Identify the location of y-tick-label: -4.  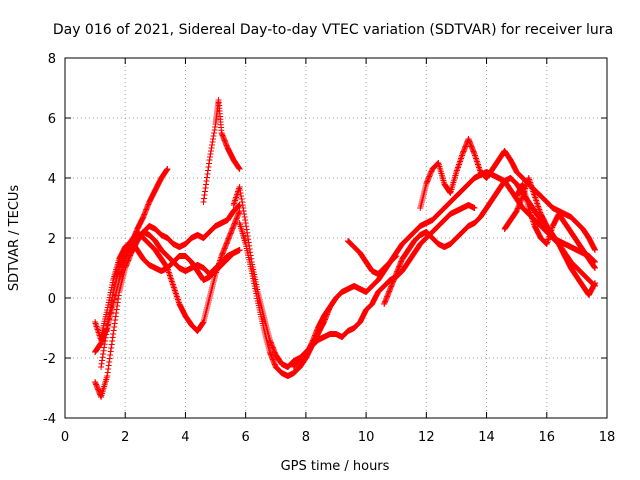
(49, 419).